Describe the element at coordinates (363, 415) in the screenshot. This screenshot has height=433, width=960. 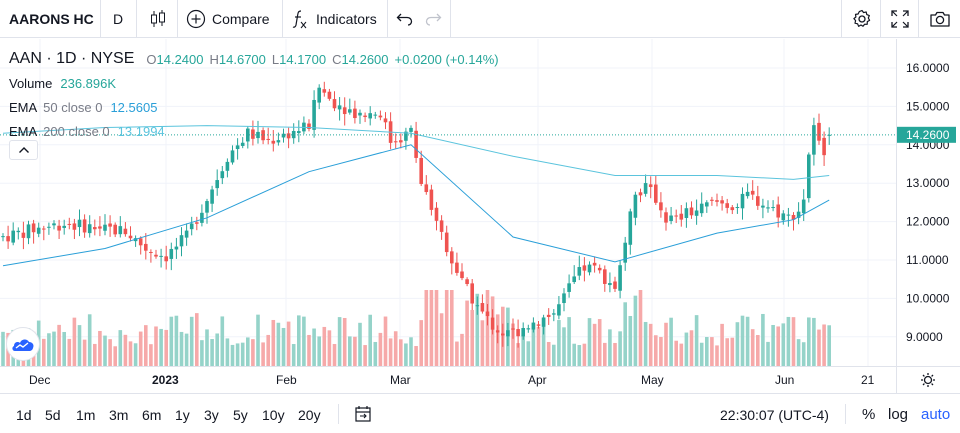
I see `goto-date-button` at that location.